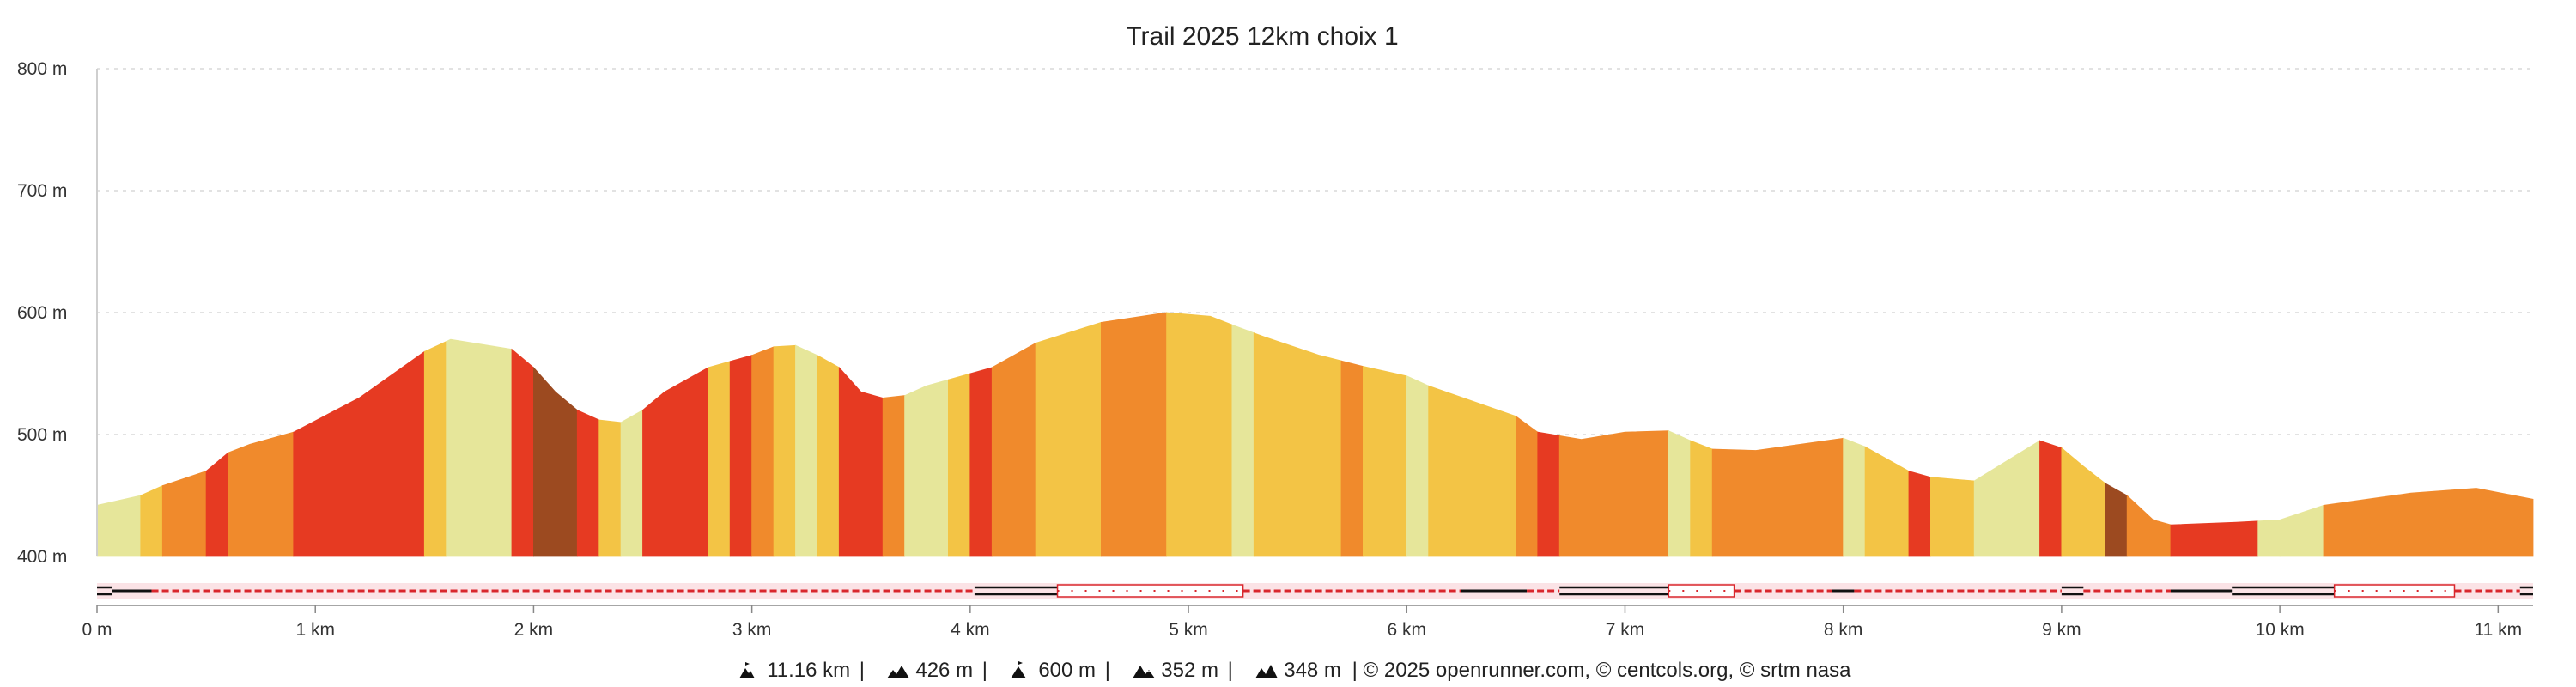 Image resolution: width=2576 pixels, height=687 pixels. What do you see at coordinates (42, 191) in the screenshot?
I see `y-tick-label: 700 m` at bounding box center [42, 191].